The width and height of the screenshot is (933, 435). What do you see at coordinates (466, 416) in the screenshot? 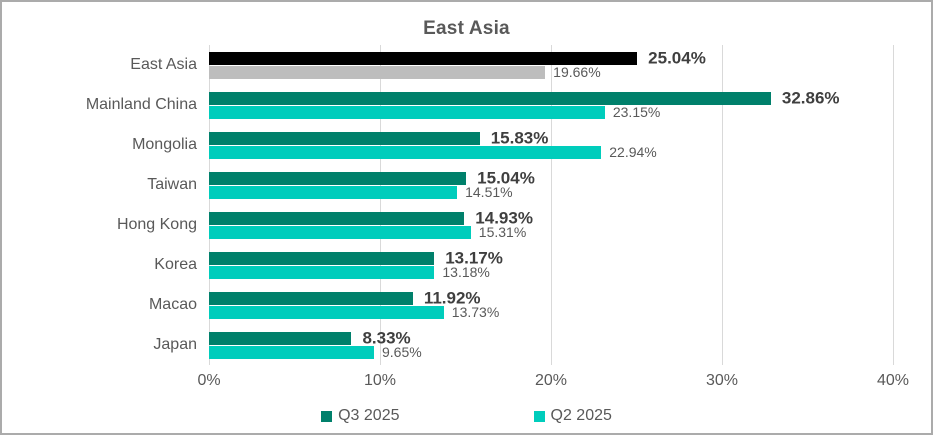
I see `legend: Q3 2025 Q2 2025` at bounding box center [466, 416].